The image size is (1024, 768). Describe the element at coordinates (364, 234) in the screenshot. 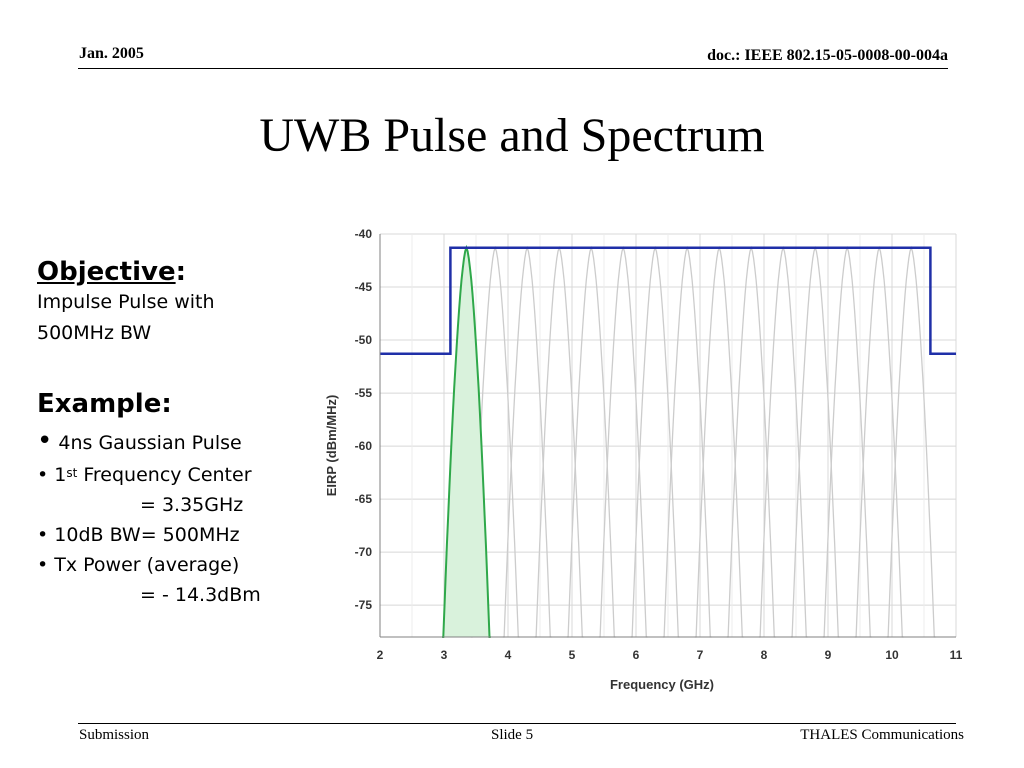

I see `y-tick-label: -40` at that location.